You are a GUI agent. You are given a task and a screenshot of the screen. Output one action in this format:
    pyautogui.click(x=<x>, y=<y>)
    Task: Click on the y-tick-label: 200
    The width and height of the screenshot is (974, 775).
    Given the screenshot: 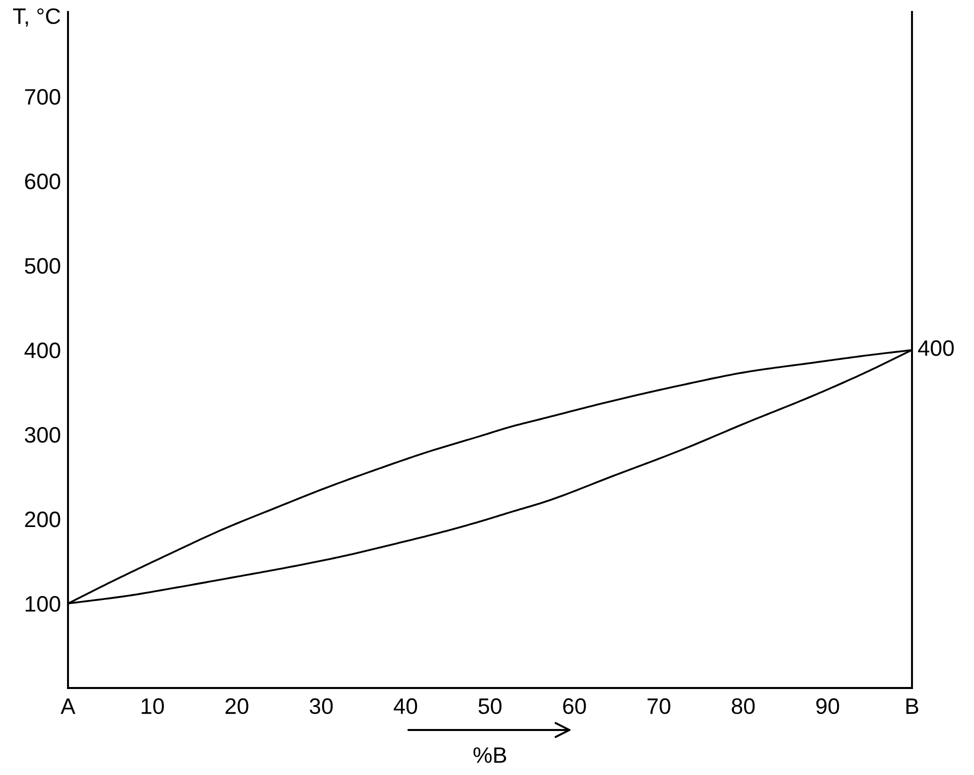 What is the action you would take?
    pyautogui.click(x=42, y=520)
    